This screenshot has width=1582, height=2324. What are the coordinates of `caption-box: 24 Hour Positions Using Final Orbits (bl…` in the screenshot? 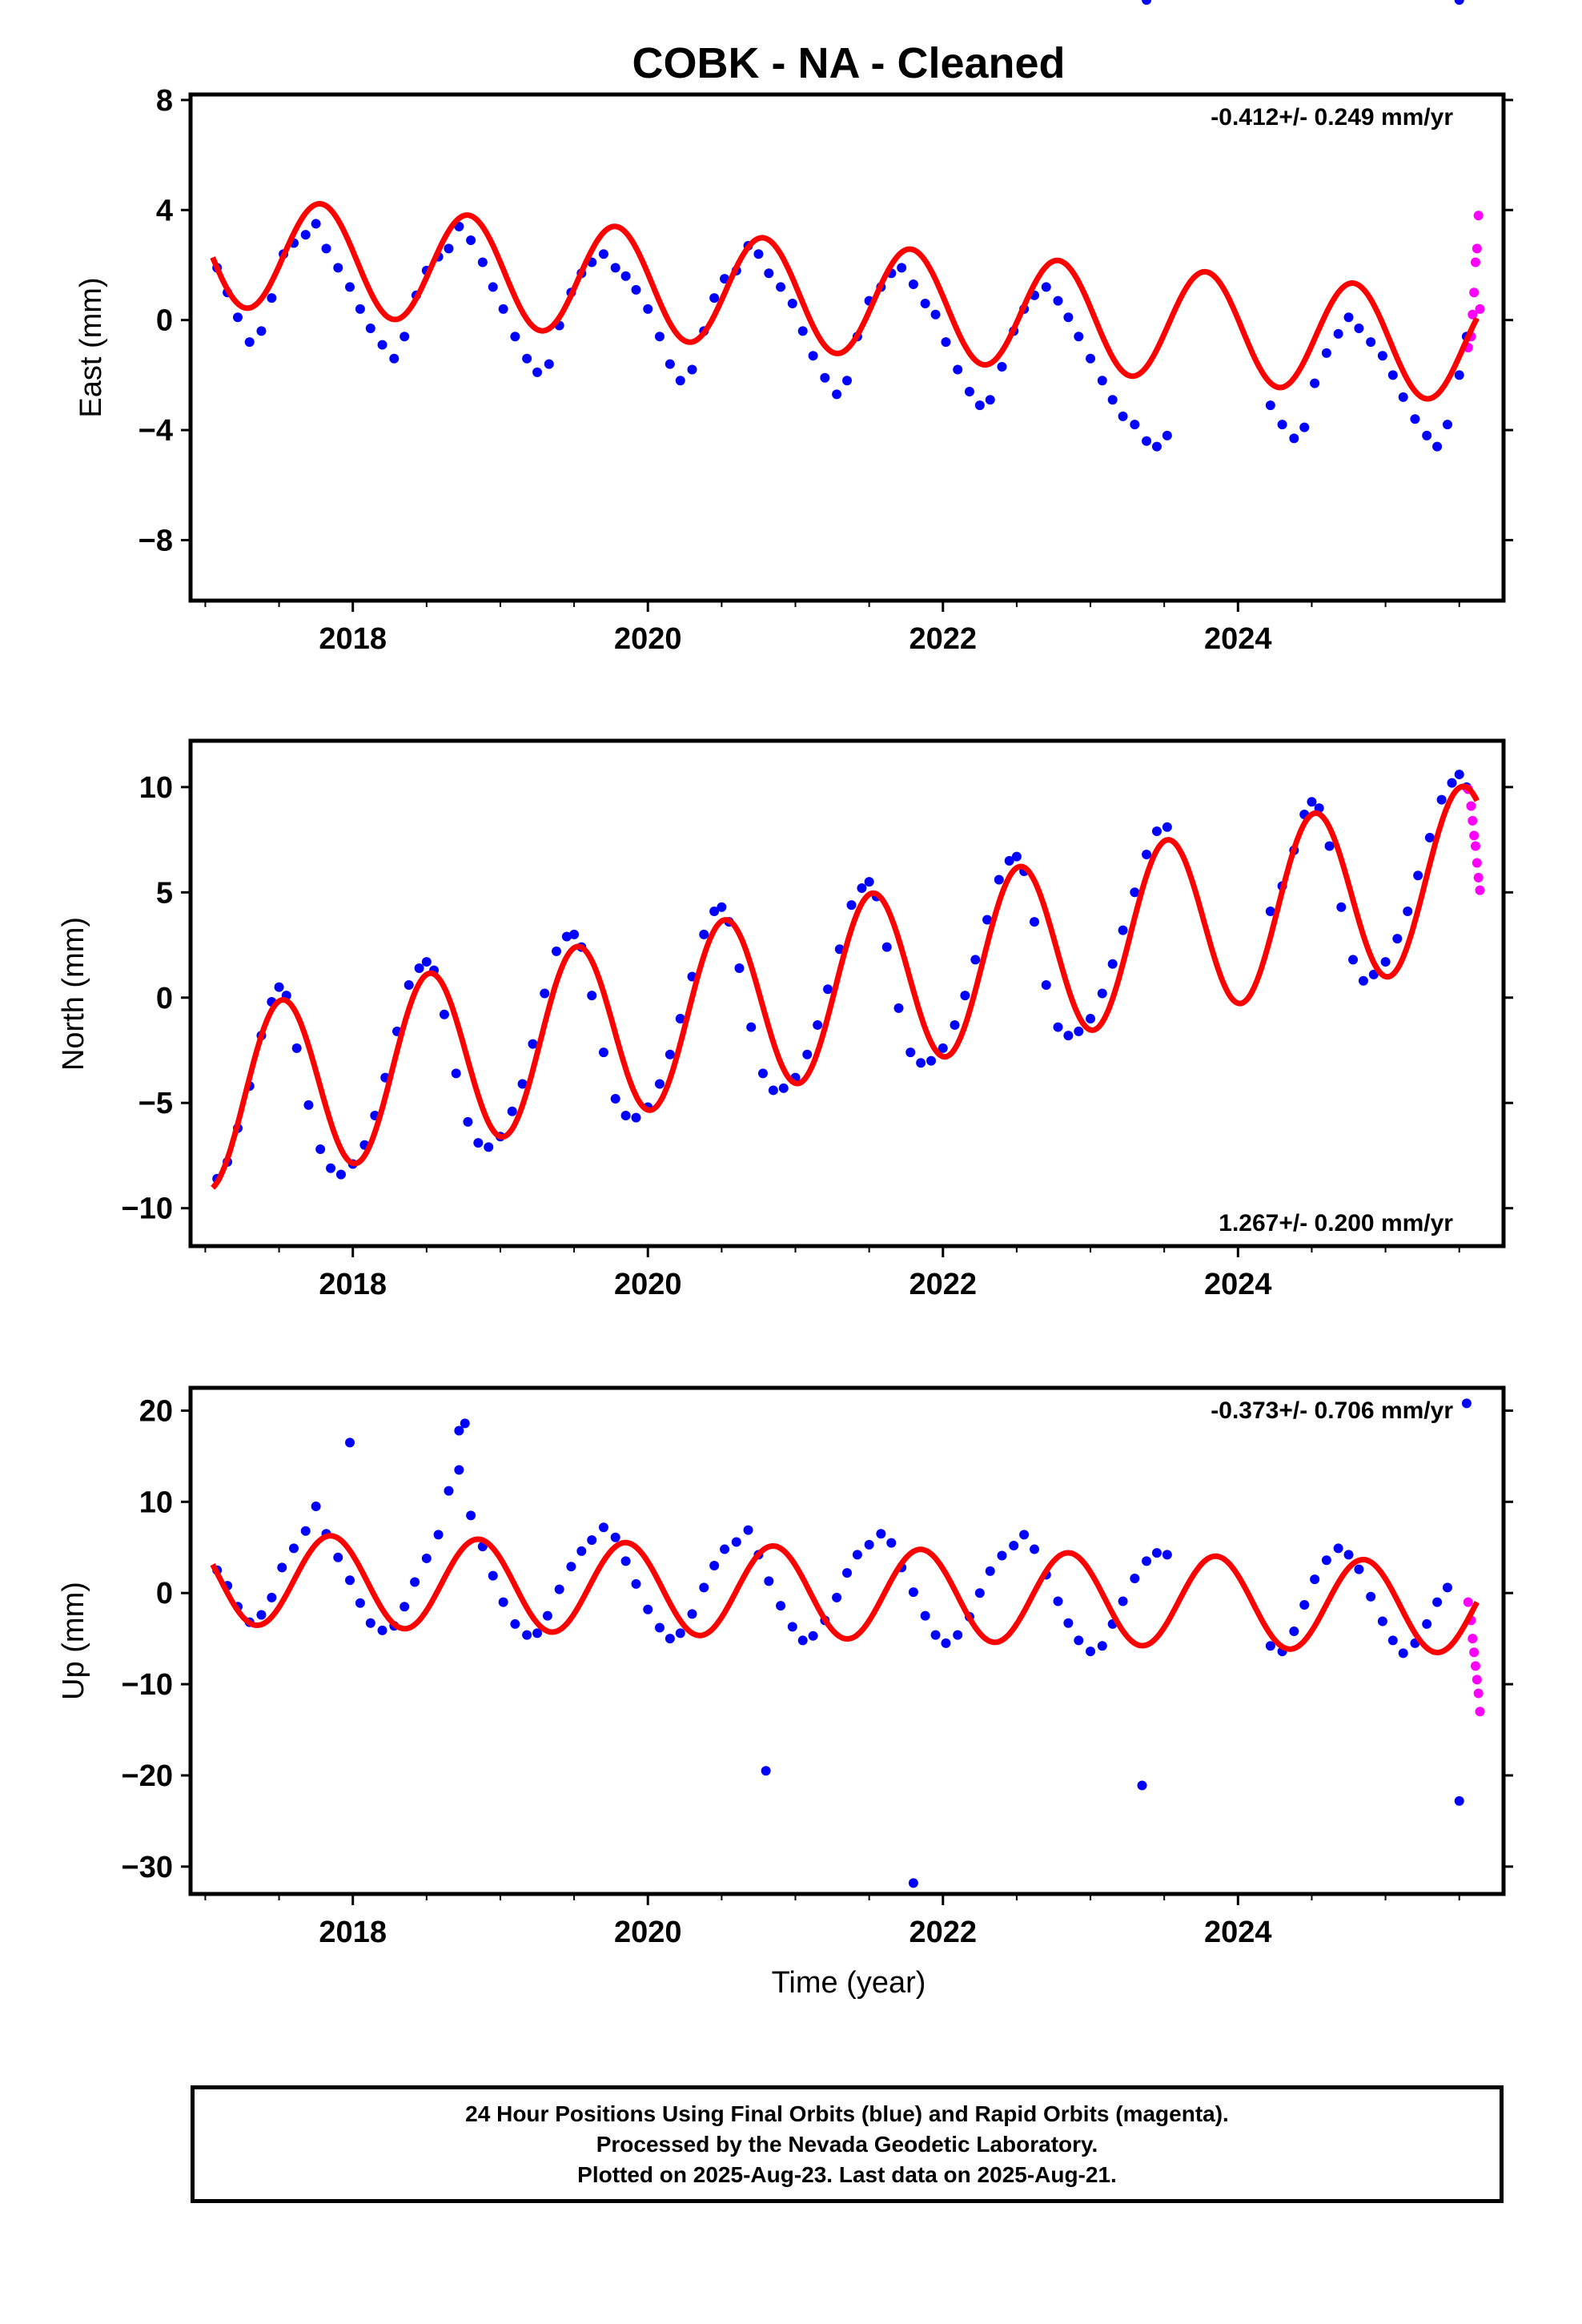 It's located at (847, 2144).